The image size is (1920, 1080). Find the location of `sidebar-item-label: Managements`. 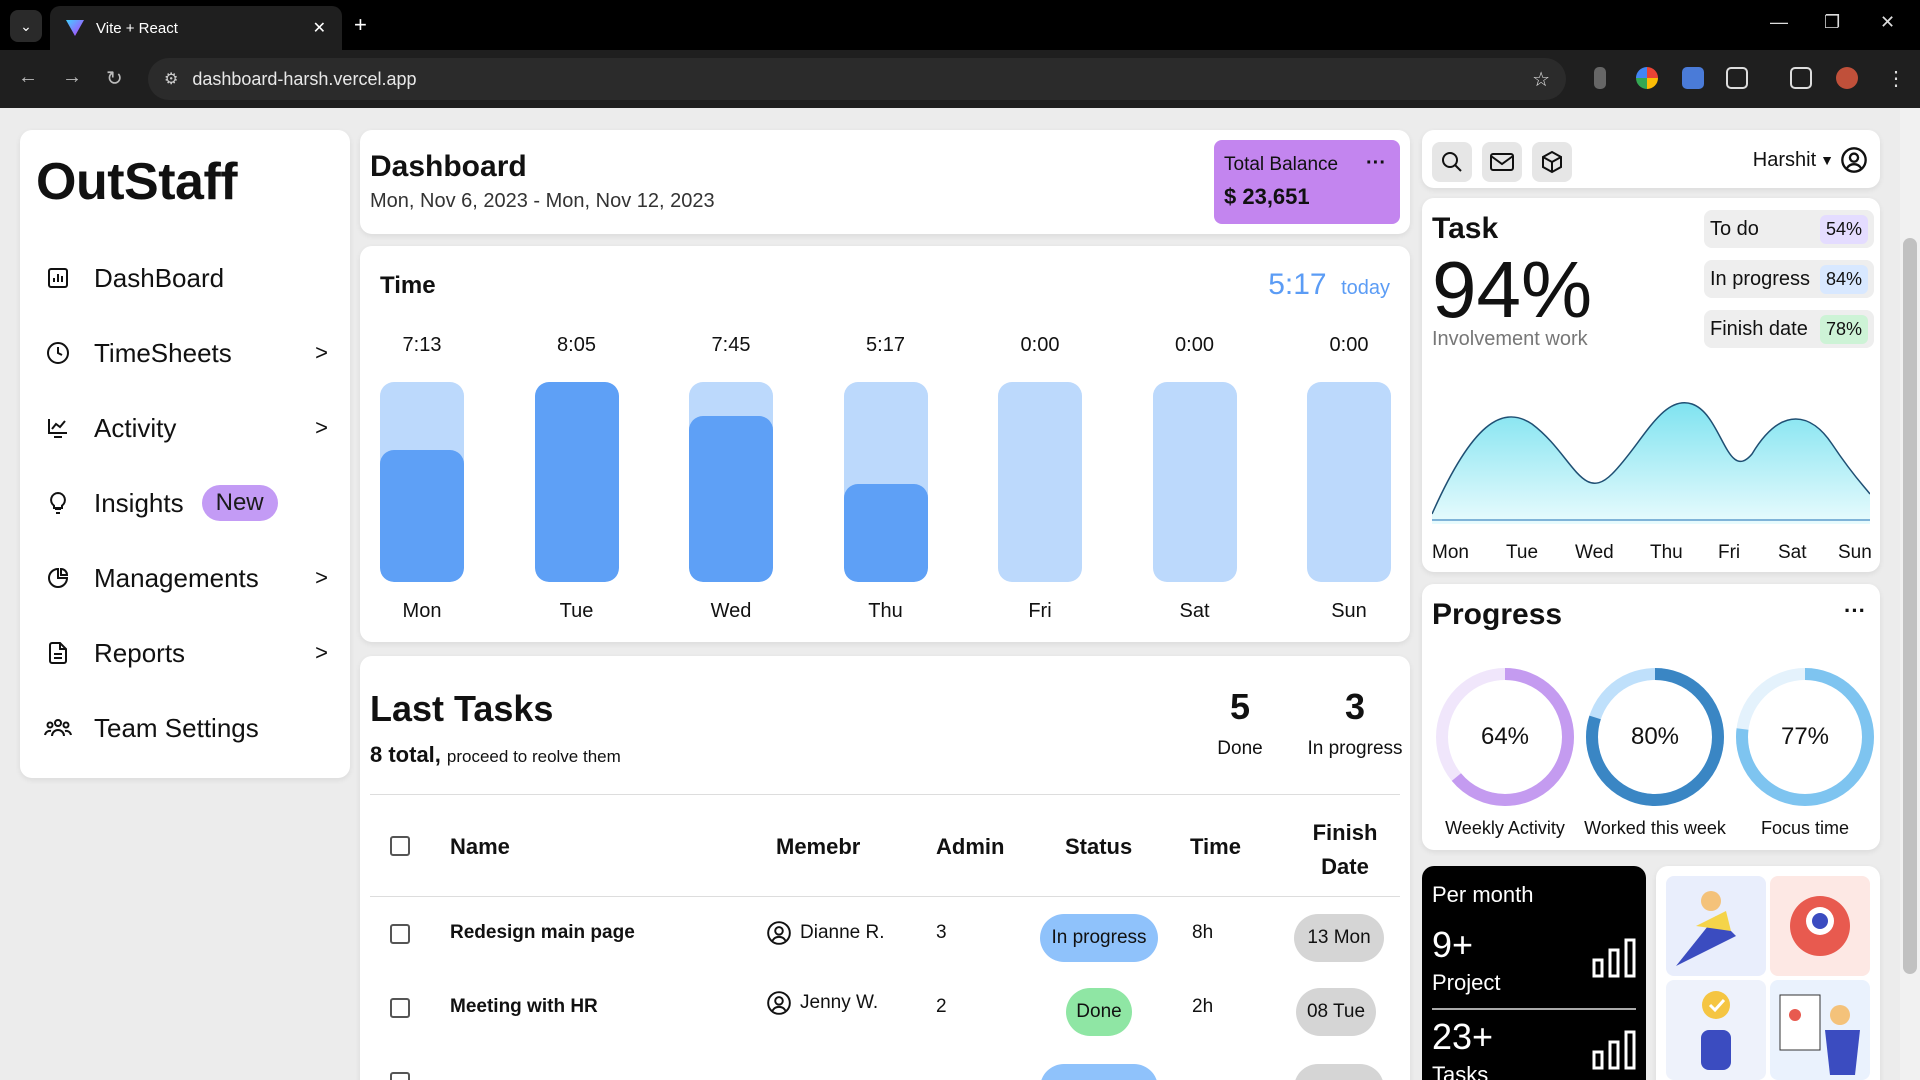

sidebar-item-label: Managements is located at coordinates (176, 577).